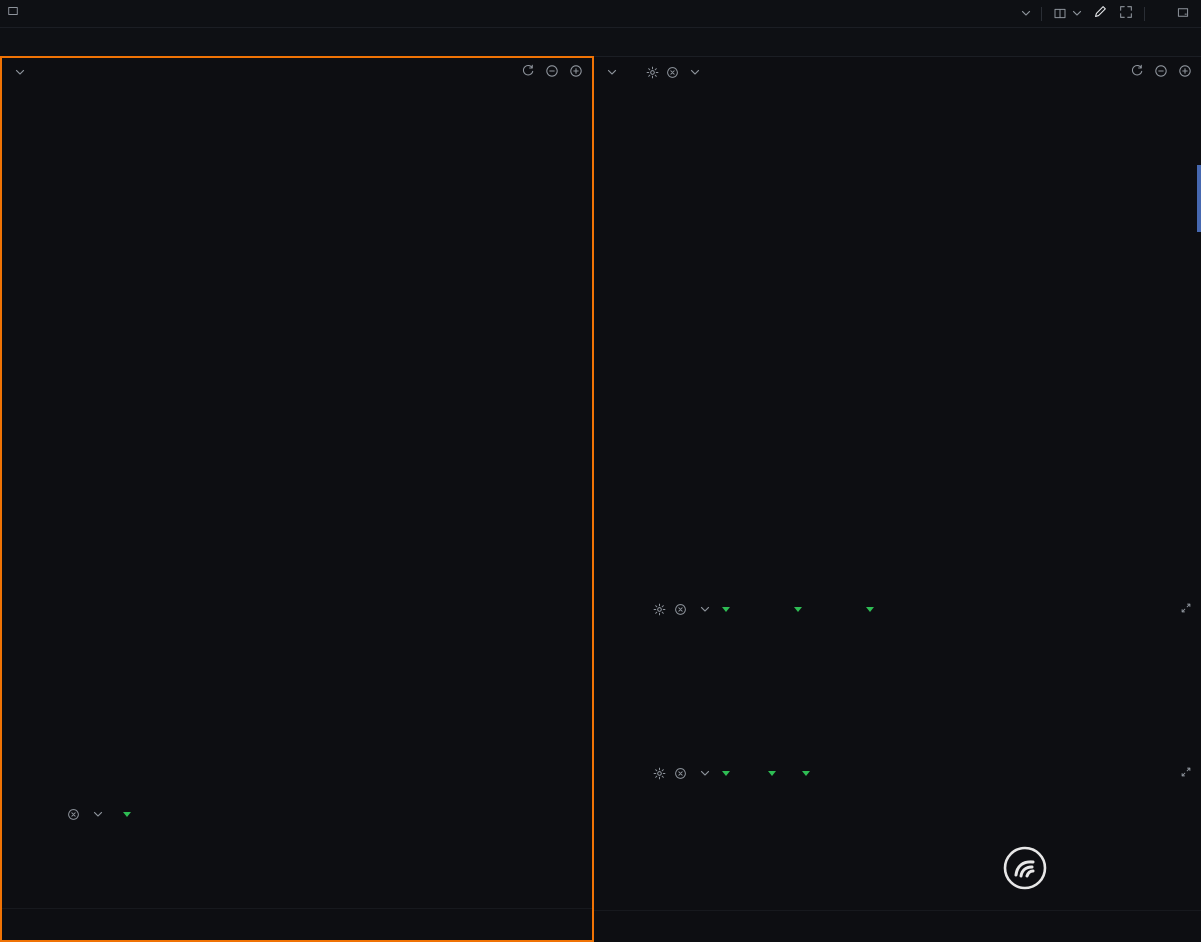  Describe the element at coordinates (297, 924) in the screenshot. I see `intraday-indicator-tabs` at that location.